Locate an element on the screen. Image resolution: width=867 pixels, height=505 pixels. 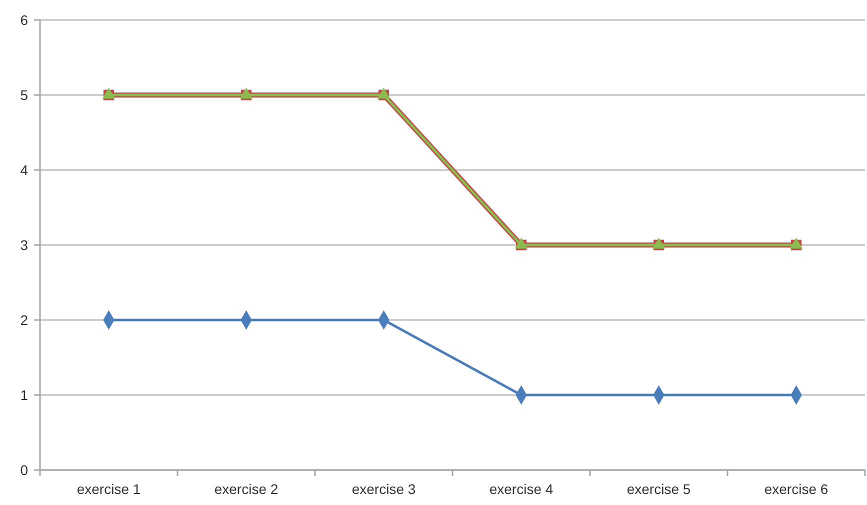
y-tick-label: 0 is located at coordinates (24, 470).